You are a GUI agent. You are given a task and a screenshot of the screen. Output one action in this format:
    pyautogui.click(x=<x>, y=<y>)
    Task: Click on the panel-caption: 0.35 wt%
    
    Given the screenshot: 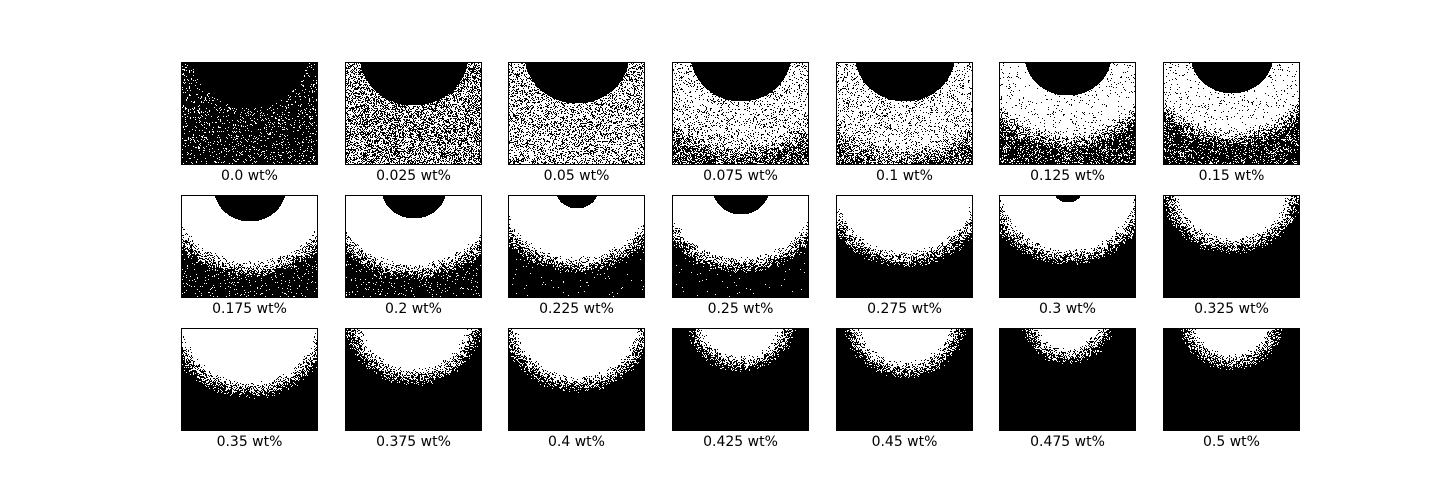 What is the action you would take?
    pyautogui.click(x=249, y=442)
    